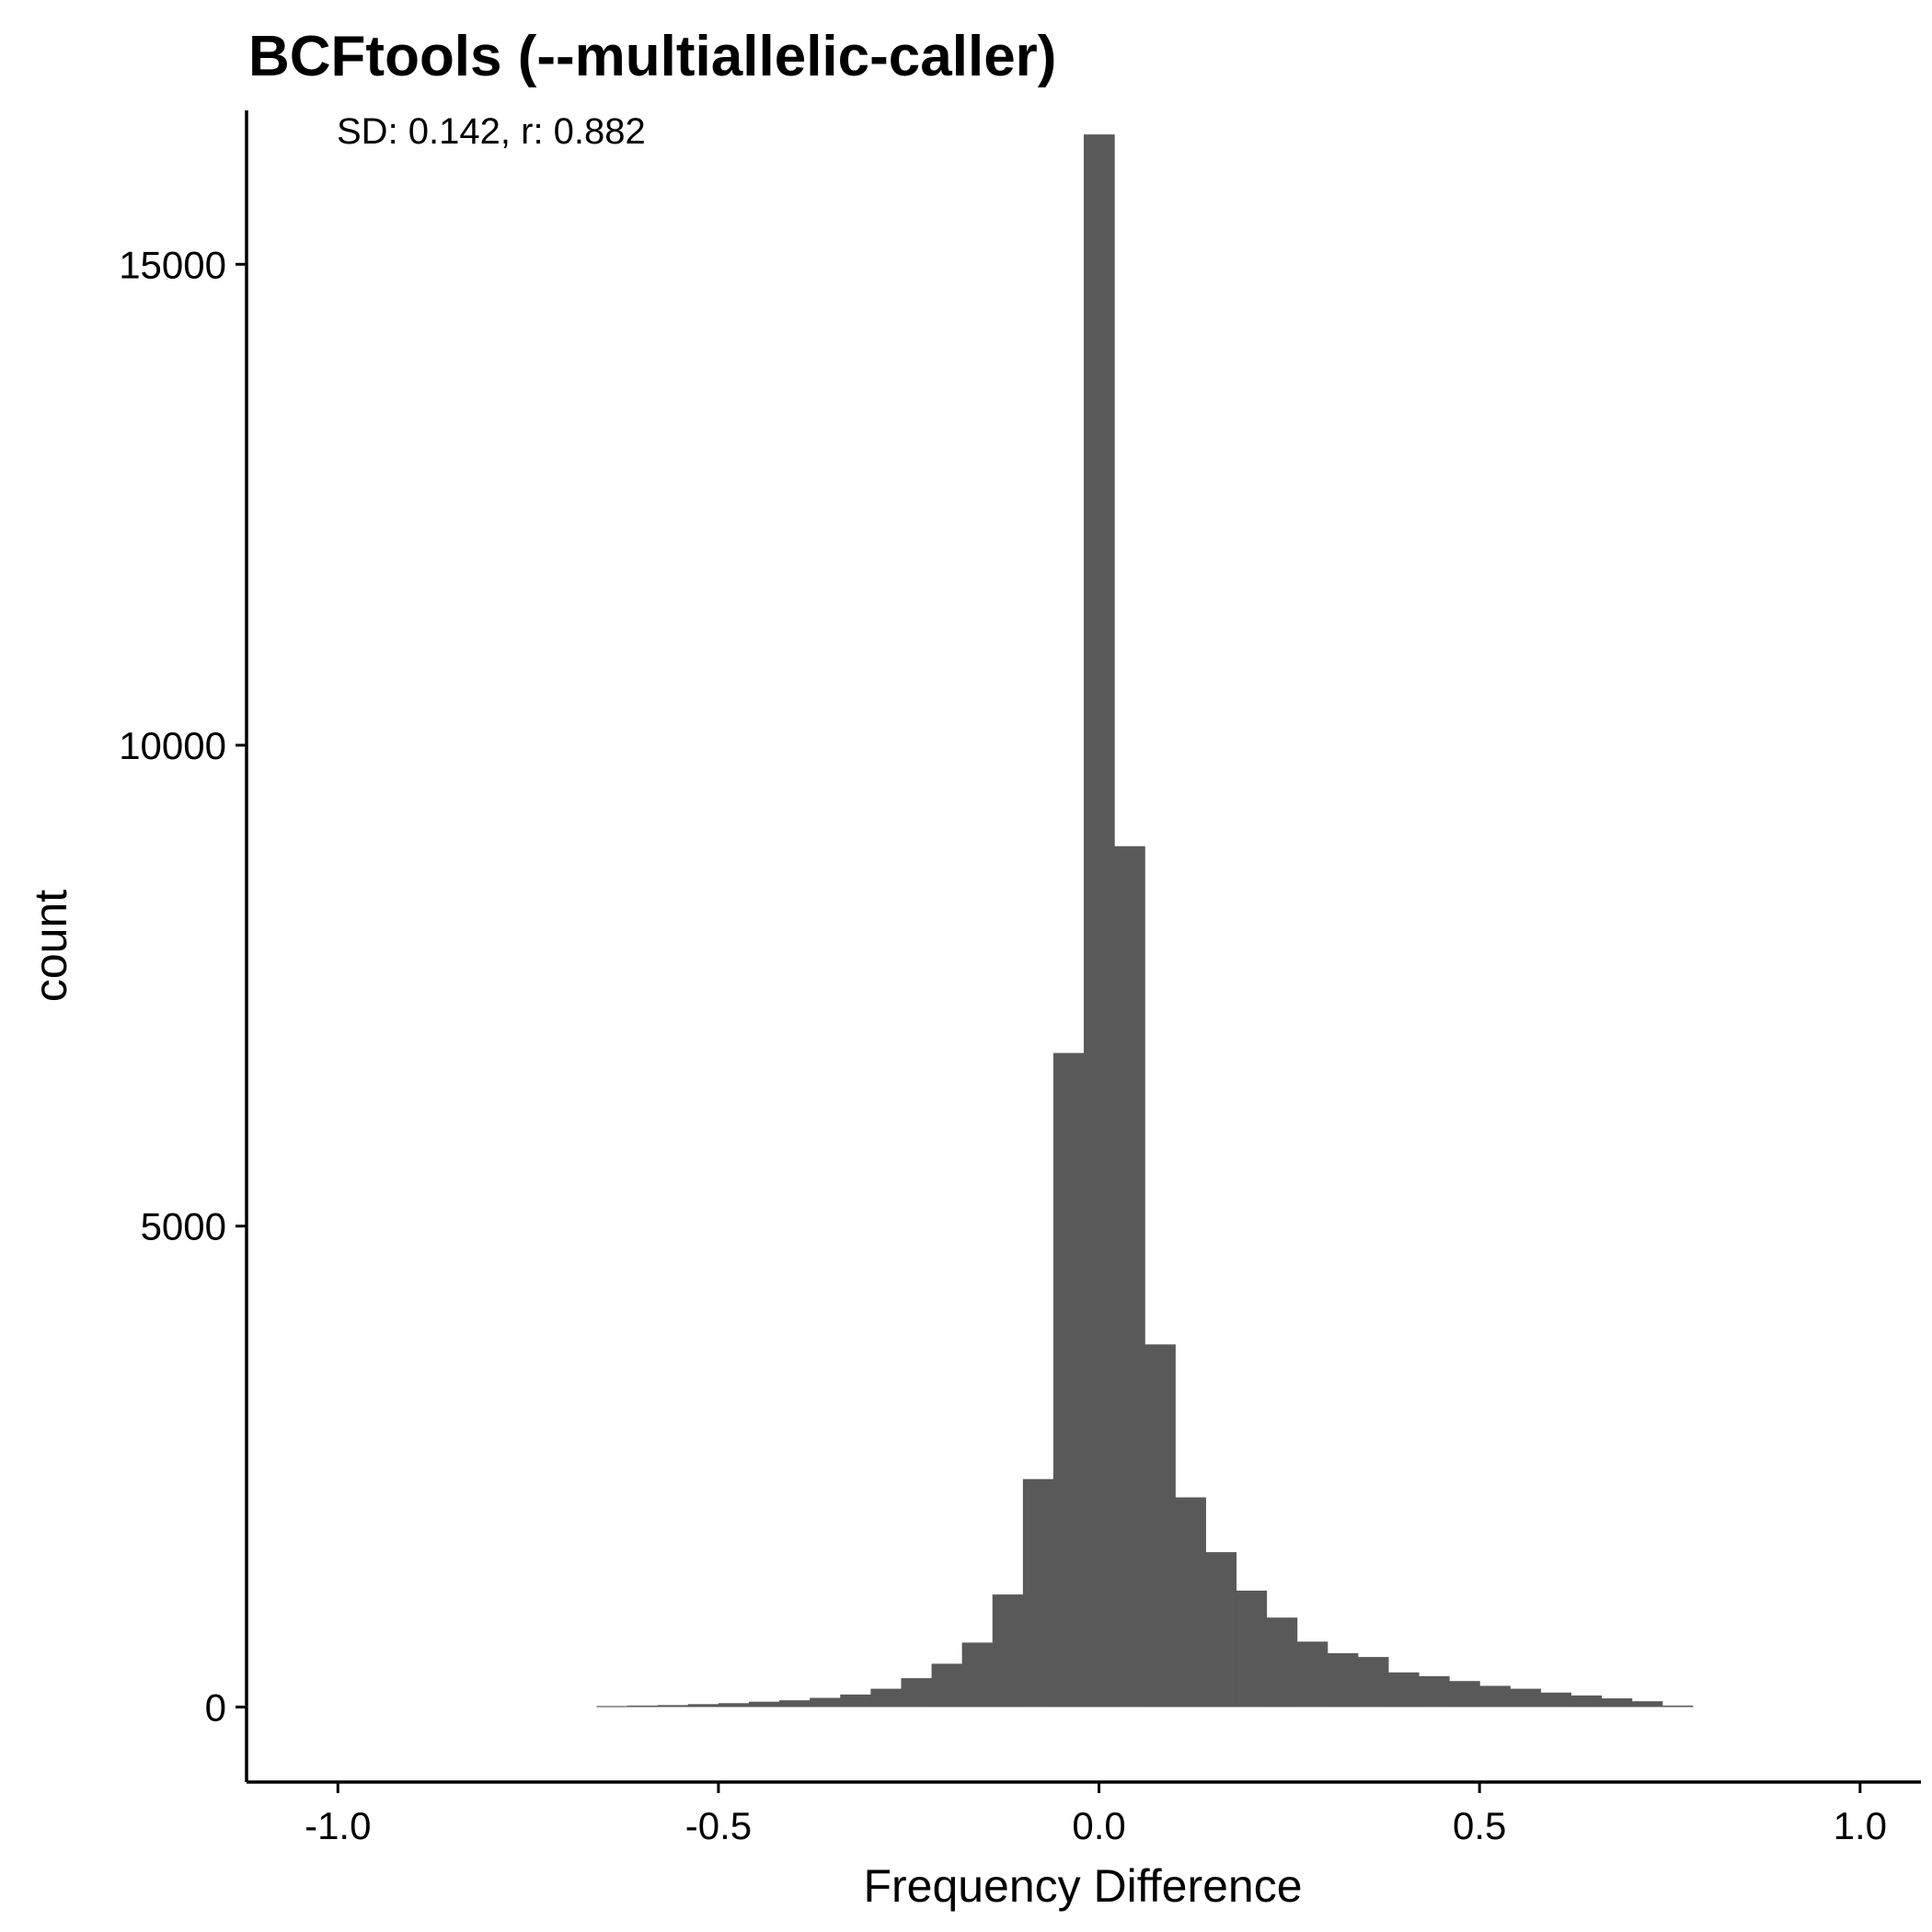 The width and height of the screenshot is (1932, 1932). Describe the element at coordinates (1098, 1825) in the screenshot. I see `x-tick-label: 0.0` at that location.